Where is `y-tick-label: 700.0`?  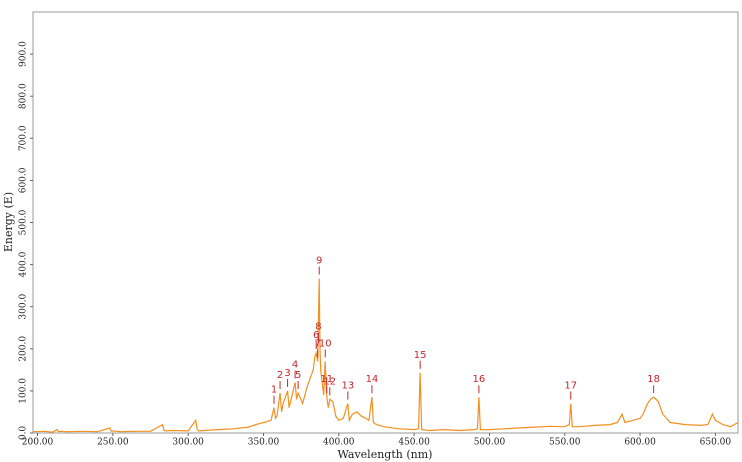
y-tick-label: 700.0 is located at coordinates (24, 138).